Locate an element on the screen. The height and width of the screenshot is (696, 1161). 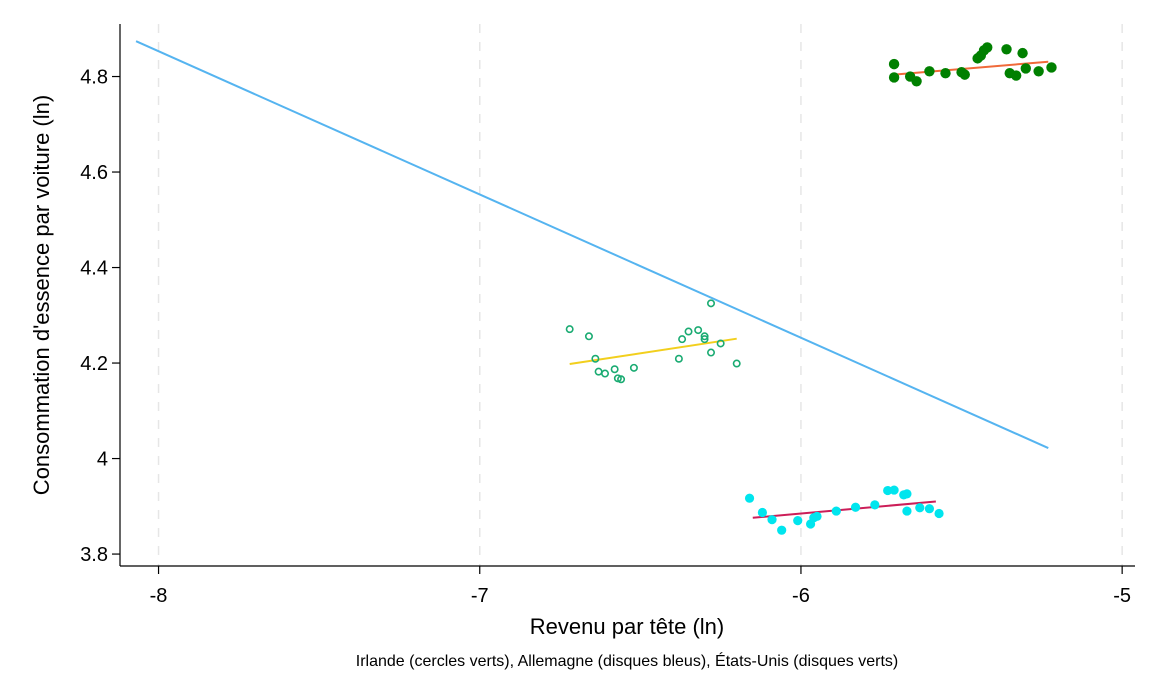
y-tick-label-2: 4.2 is located at coordinates (94, 364).